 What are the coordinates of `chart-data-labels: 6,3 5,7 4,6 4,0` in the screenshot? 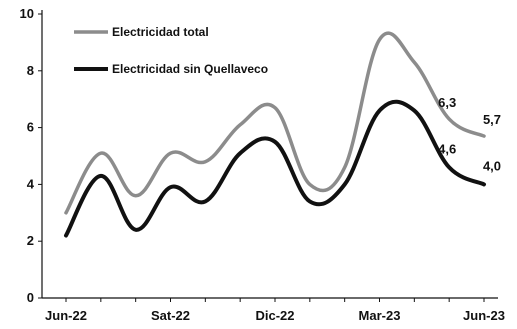 It's located at (469, 134).